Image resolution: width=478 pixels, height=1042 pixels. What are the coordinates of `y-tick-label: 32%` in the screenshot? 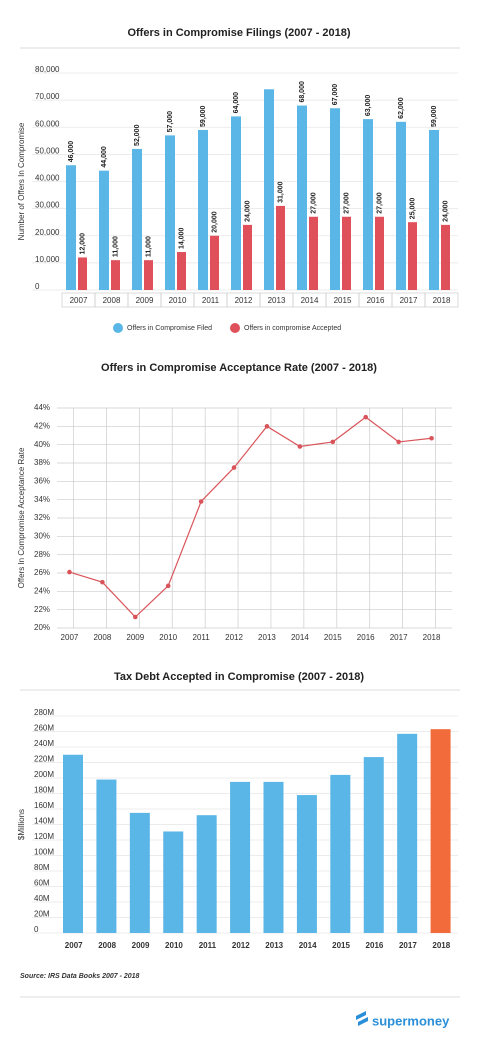 It's located at (42, 517).